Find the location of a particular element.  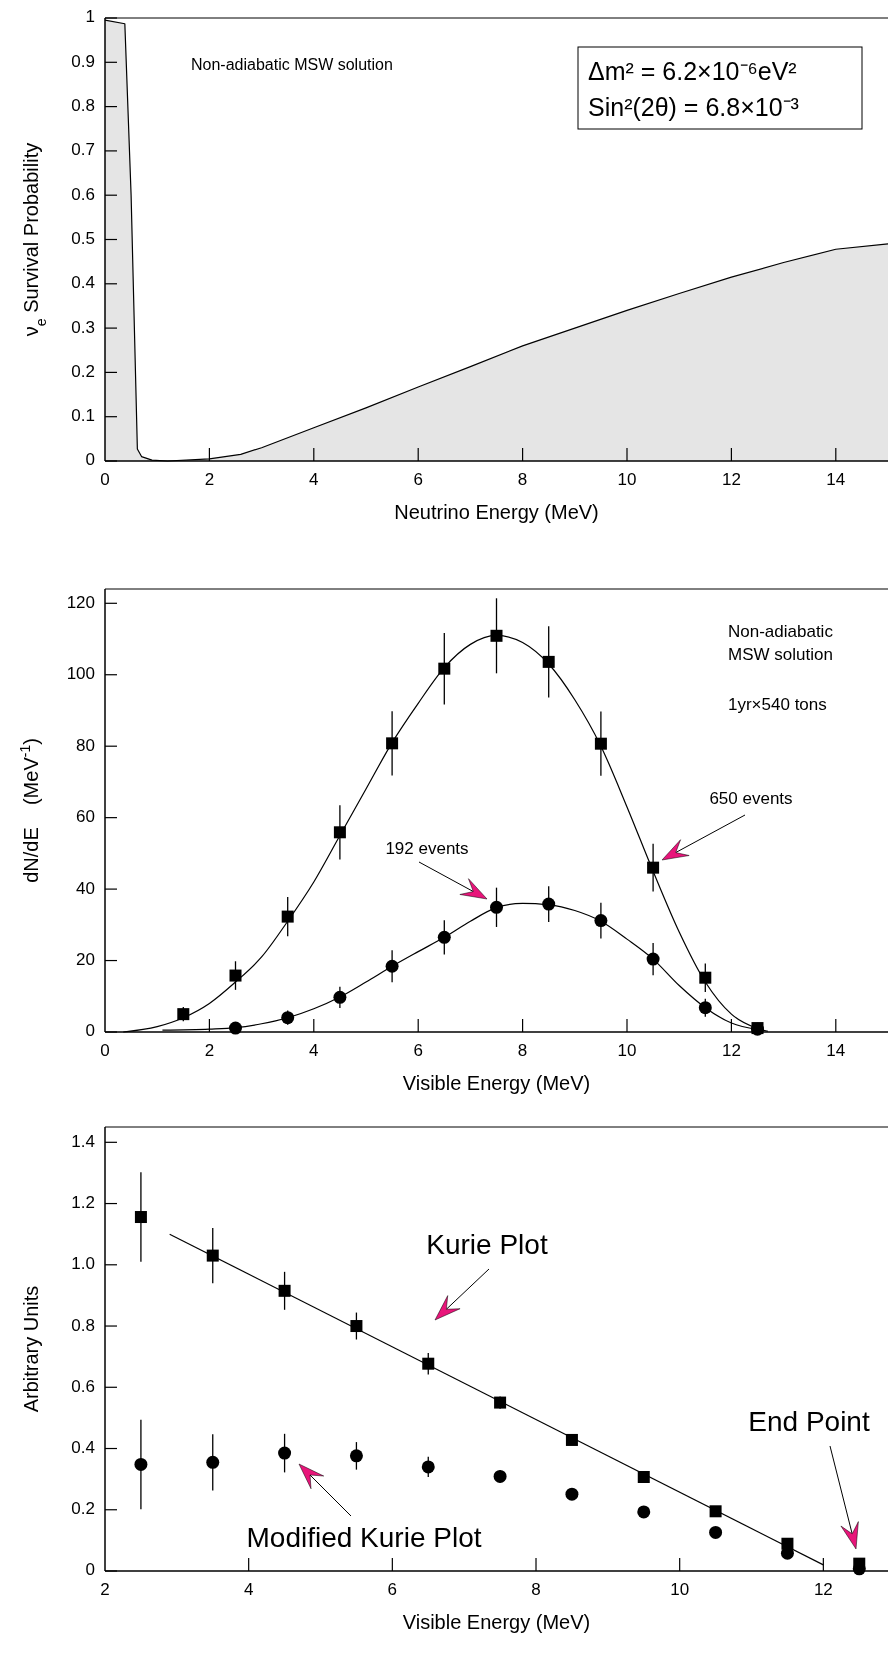

annotation: Sin²(2θ) = 6.8×10⁻³ is located at coordinates (693, 107).